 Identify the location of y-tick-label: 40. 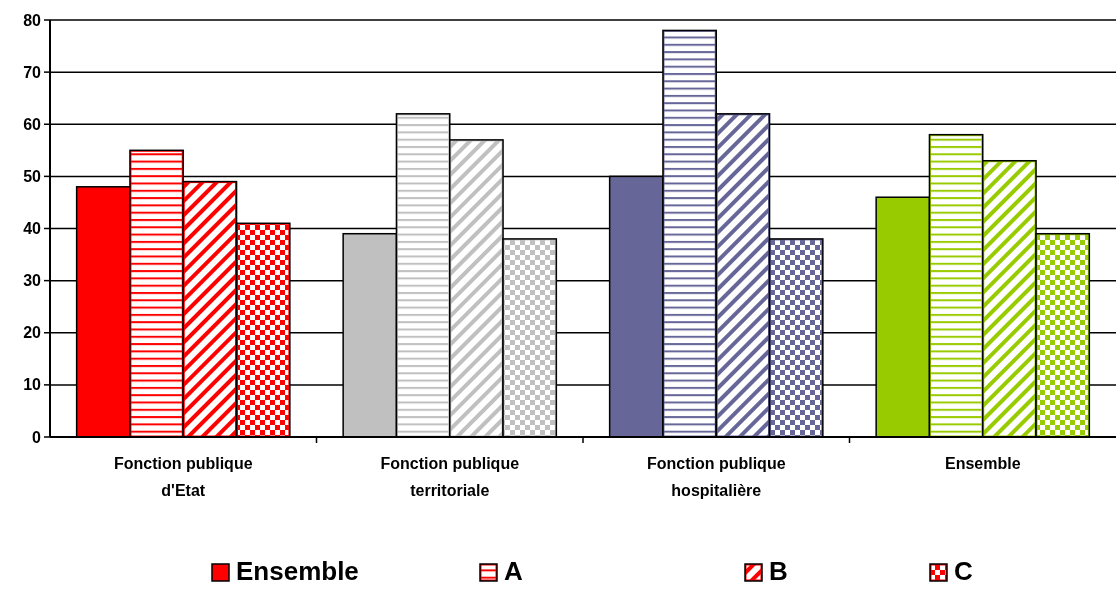
(32, 229).